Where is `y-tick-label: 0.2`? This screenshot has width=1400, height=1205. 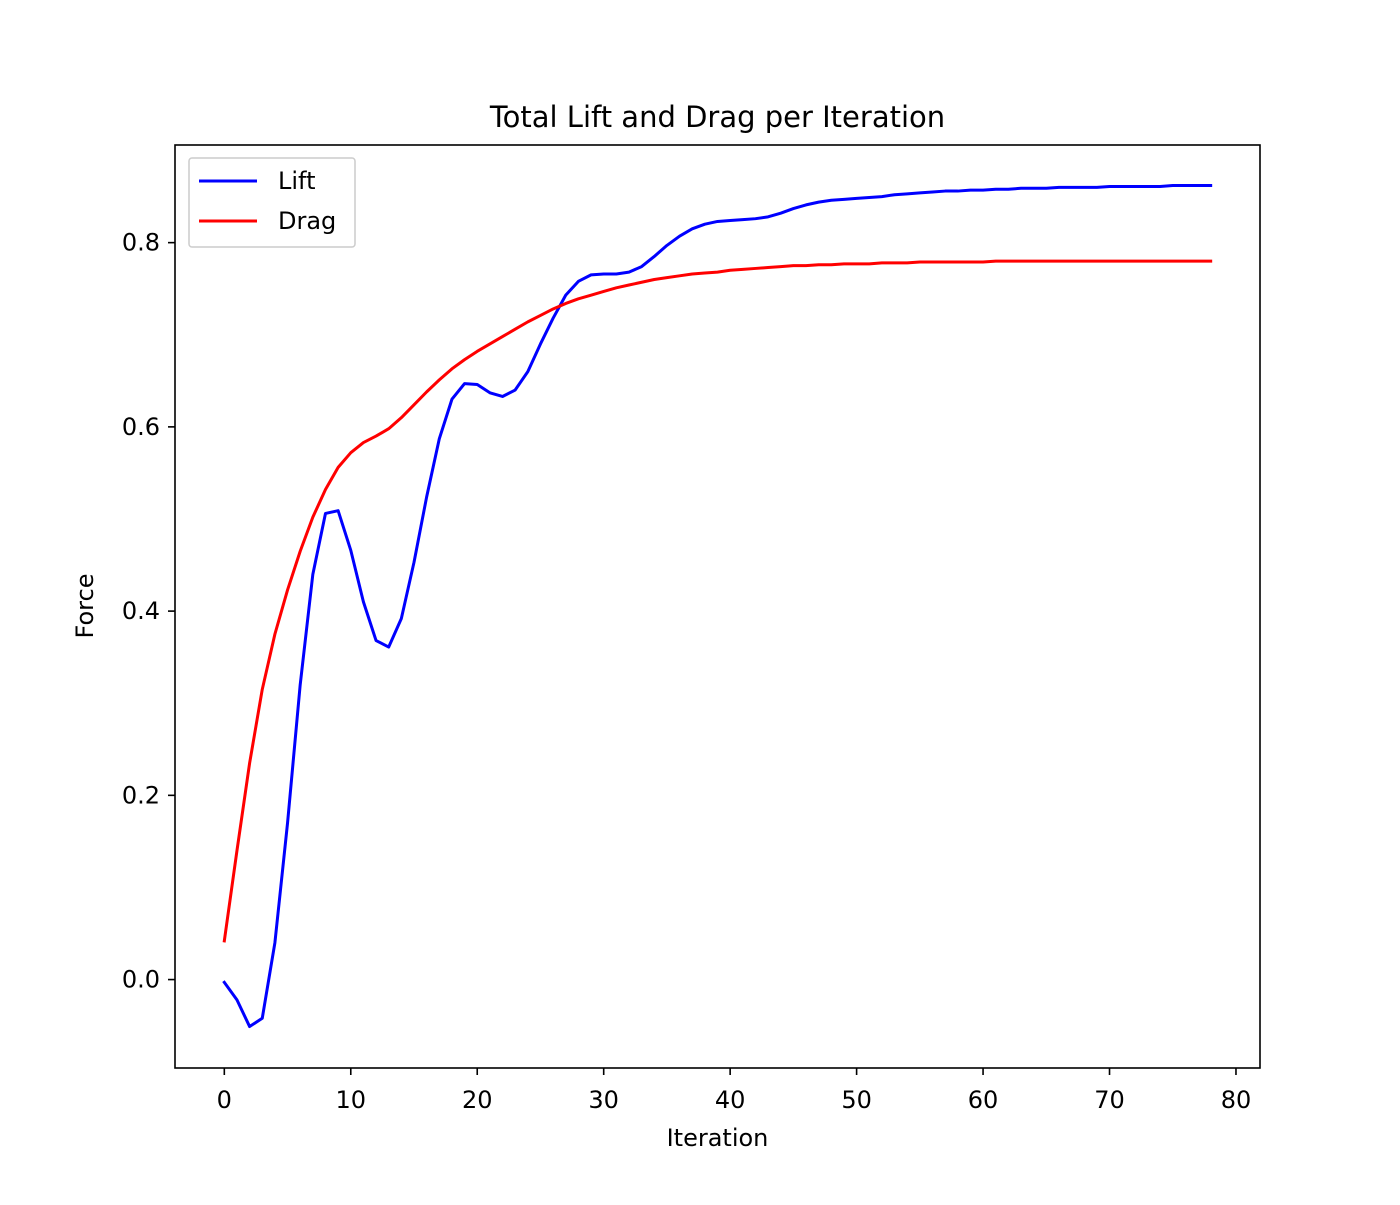
y-tick-label: 0.2 is located at coordinates (141, 795).